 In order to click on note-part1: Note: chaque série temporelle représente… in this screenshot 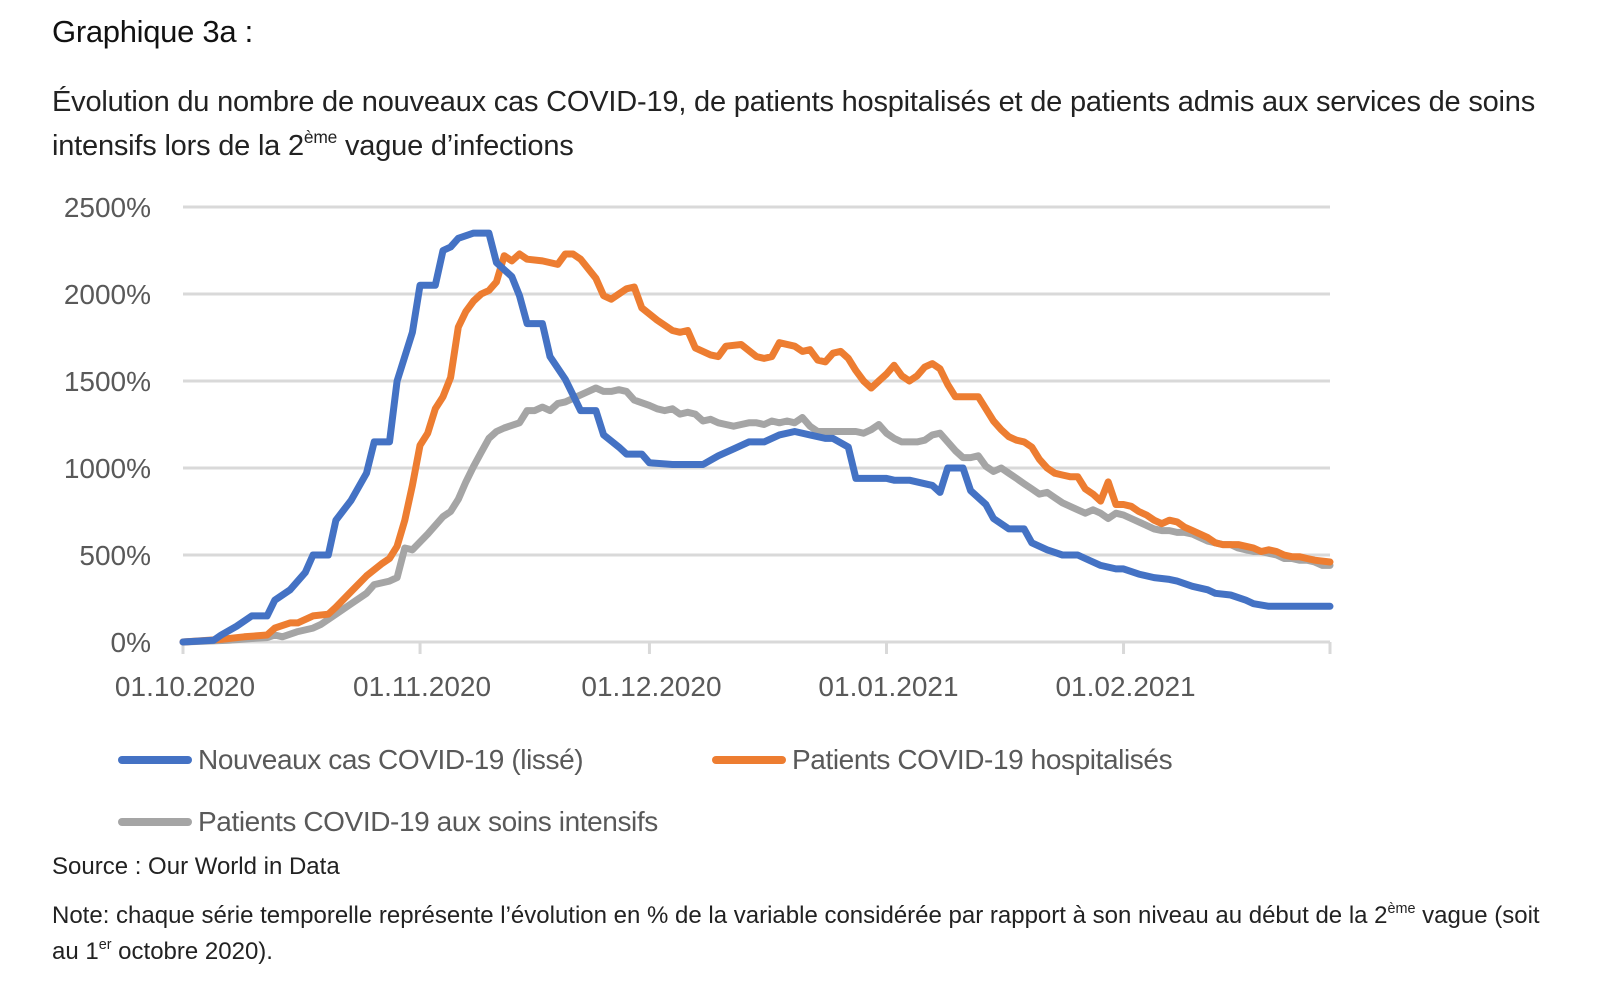, I will do `click(720, 915)`.